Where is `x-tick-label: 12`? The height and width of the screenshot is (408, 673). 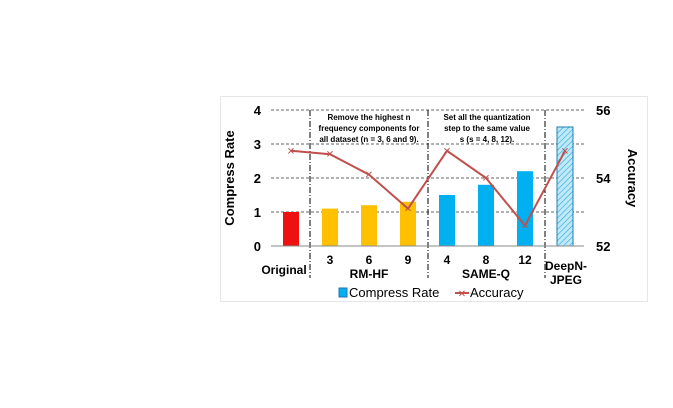 x-tick-label: 12 is located at coordinates (525, 260).